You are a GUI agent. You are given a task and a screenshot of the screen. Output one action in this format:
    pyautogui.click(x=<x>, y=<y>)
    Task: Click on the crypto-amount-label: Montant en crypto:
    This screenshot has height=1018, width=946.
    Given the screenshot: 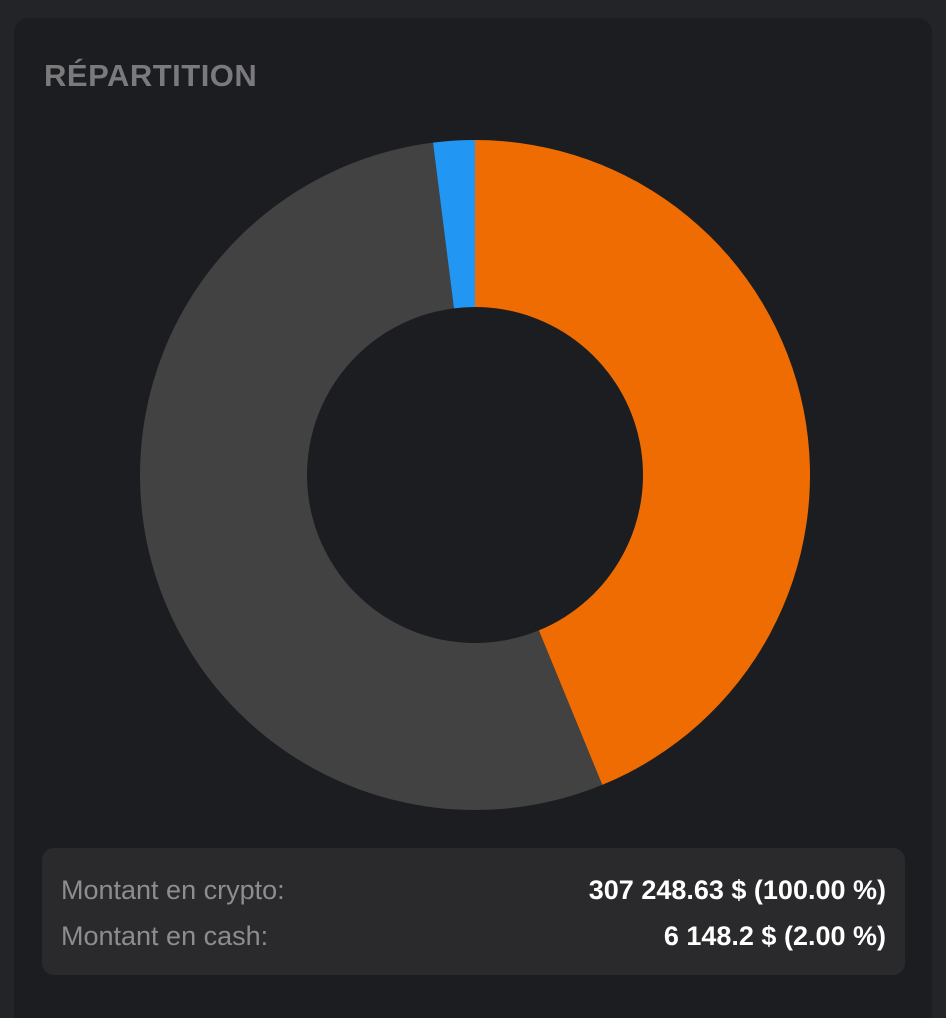 What is the action you would take?
    pyautogui.click(x=173, y=889)
    